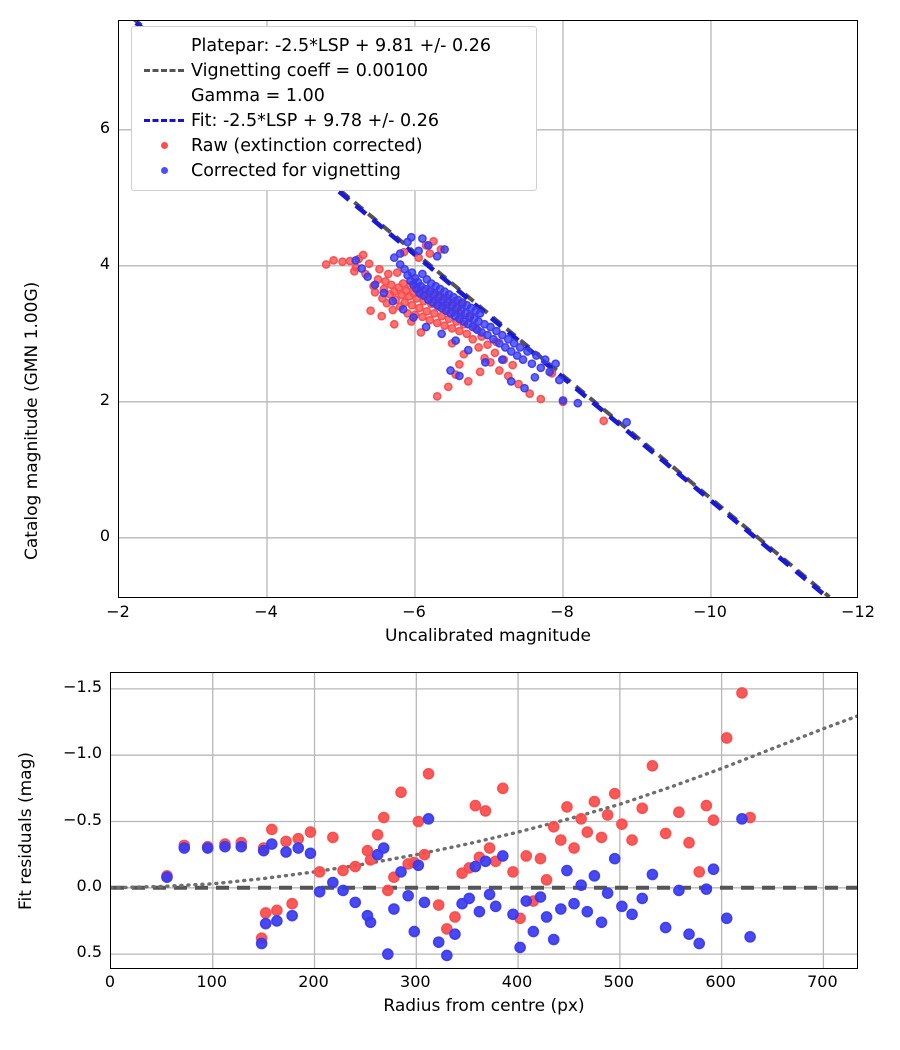 The image size is (900, 1050). I want to click on x-tick-label: −6, so click(414, 611).